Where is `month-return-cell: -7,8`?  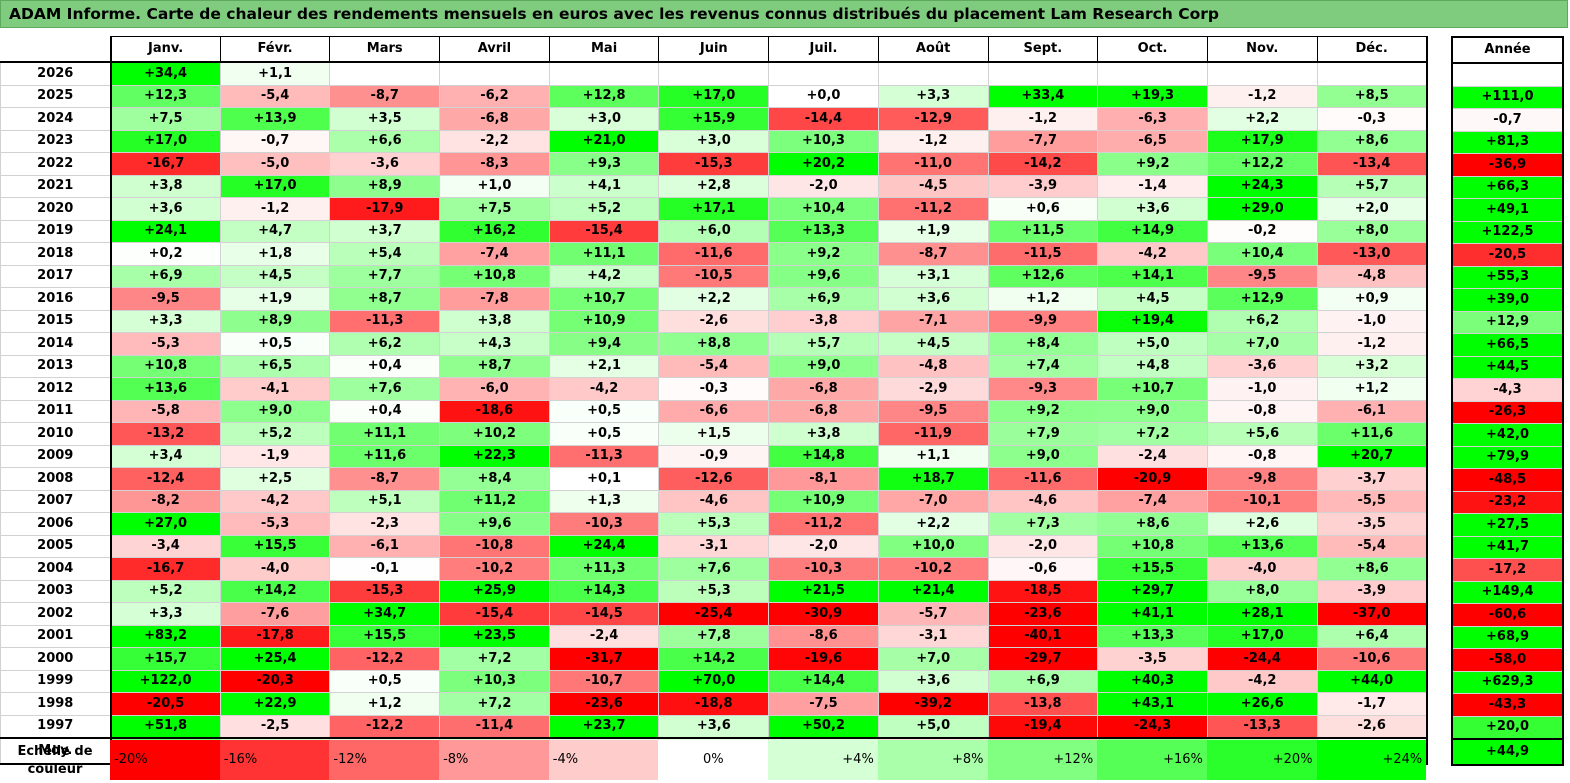
month-return-cell: -7,8 is located at coordinates (494, 299).